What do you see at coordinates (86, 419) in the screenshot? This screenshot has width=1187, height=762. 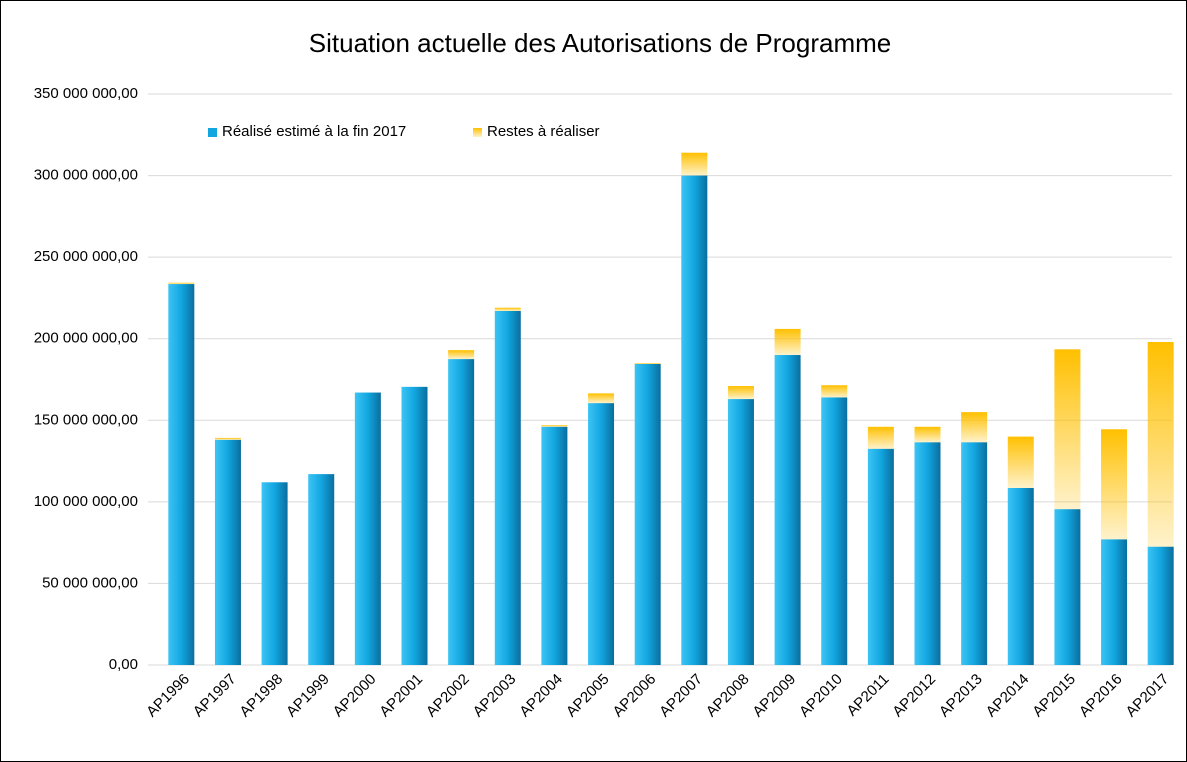 I see `y-tick-label: 150 000 000,00` at bounding box center [86, 419].